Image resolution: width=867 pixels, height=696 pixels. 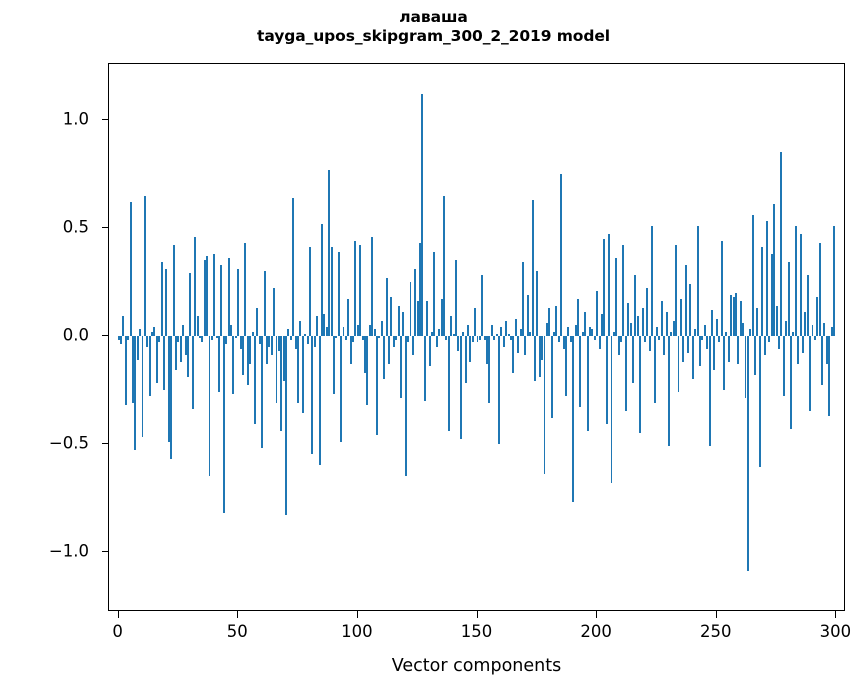 What do you see at coordinates (75, 227) in the screenshot?
I see `y-tick-label: 0.5` at bounding box center [75, 227].